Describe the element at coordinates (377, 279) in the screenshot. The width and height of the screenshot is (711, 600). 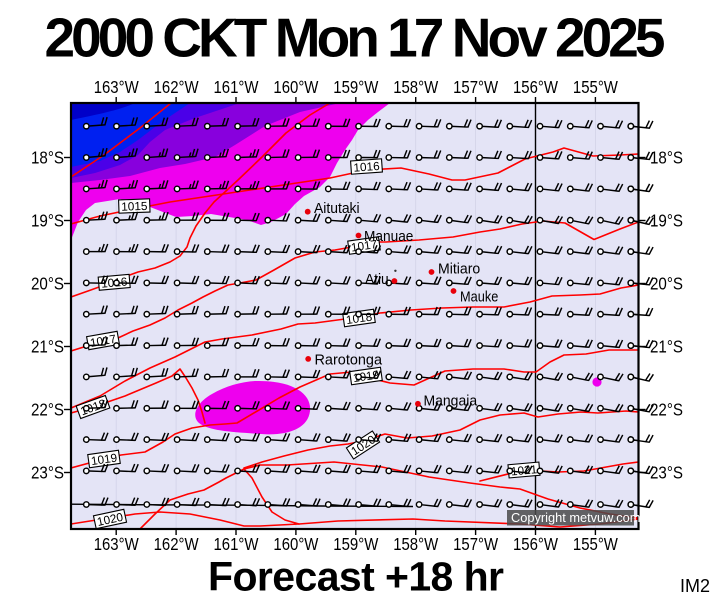
I see `svg-text: Atiu` at that location.